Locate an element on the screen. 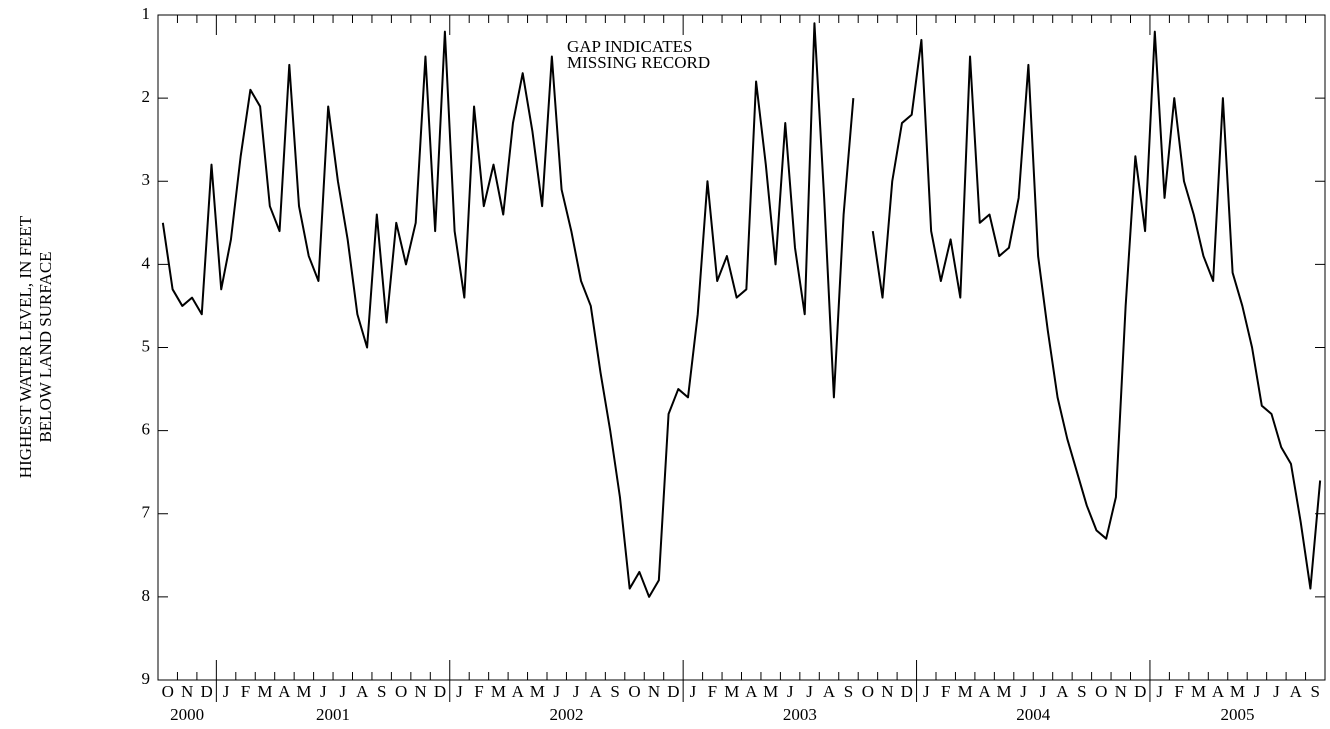 The image size is (1330, 729). y-tick-label: 6 is located at coordinates (146, 429).